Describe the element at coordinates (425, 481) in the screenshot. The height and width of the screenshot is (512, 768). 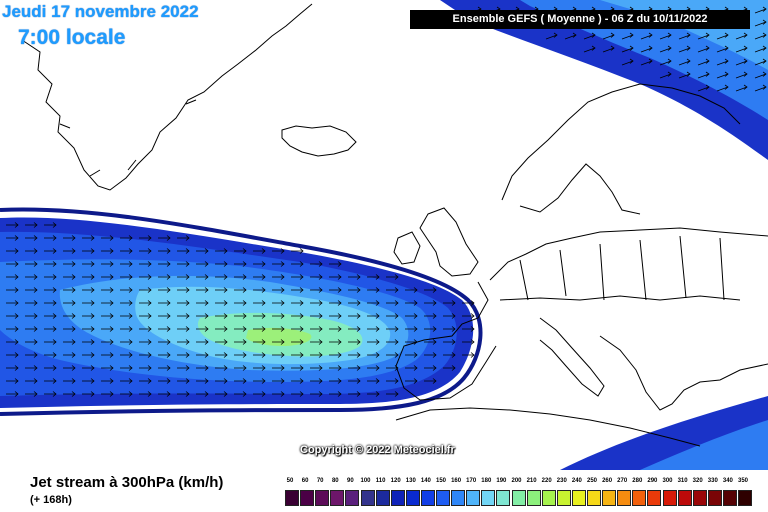
I see `scale-label: 140` at that location.